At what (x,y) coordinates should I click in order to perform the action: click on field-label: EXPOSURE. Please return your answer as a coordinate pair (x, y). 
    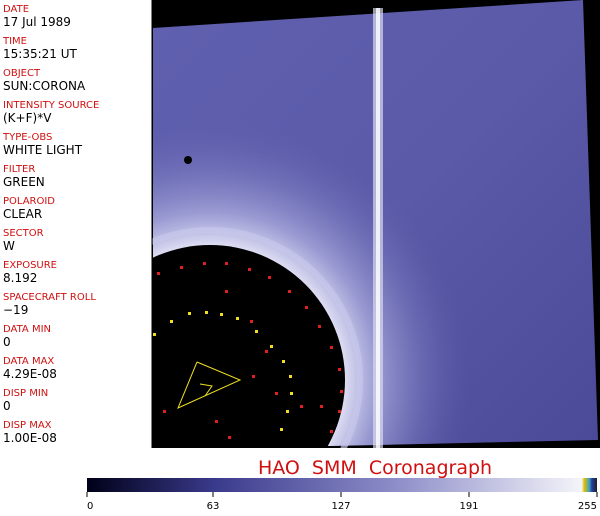
    Looking at the image, I should click on (30, 265).